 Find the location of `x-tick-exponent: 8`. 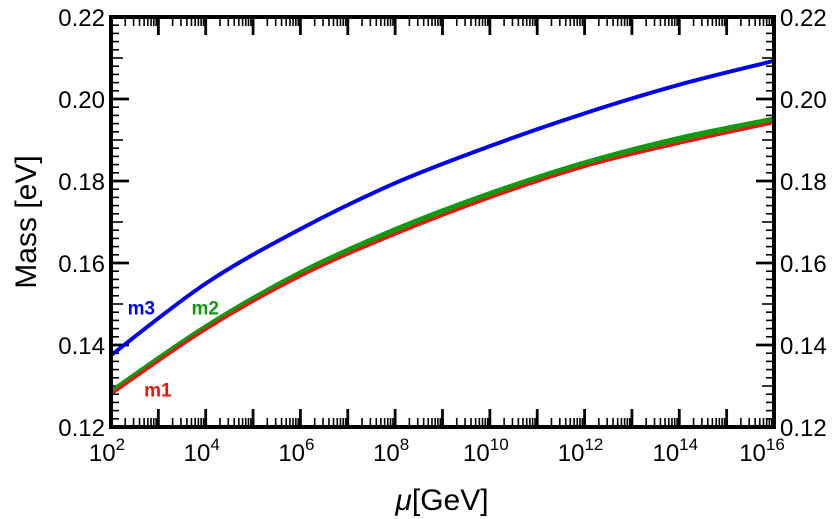

x-tick-exponent: 8 is located at coordinates (404, 444).